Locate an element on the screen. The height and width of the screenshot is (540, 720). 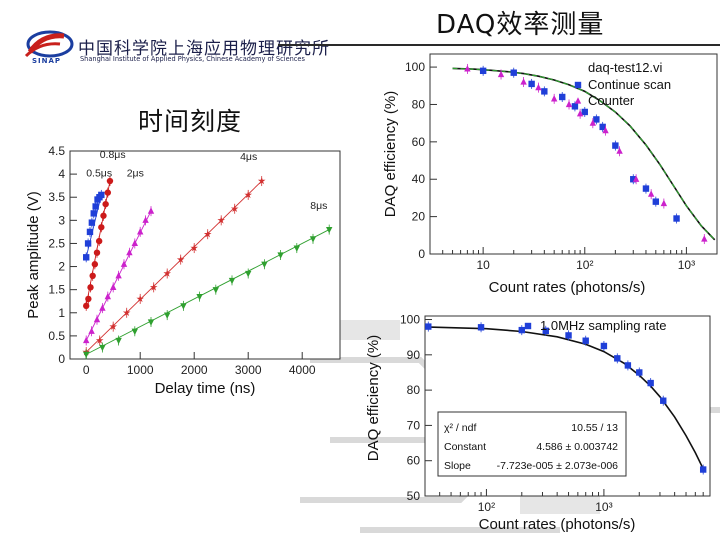
y-tick-label: 2 is located at coordinates (61, 267).